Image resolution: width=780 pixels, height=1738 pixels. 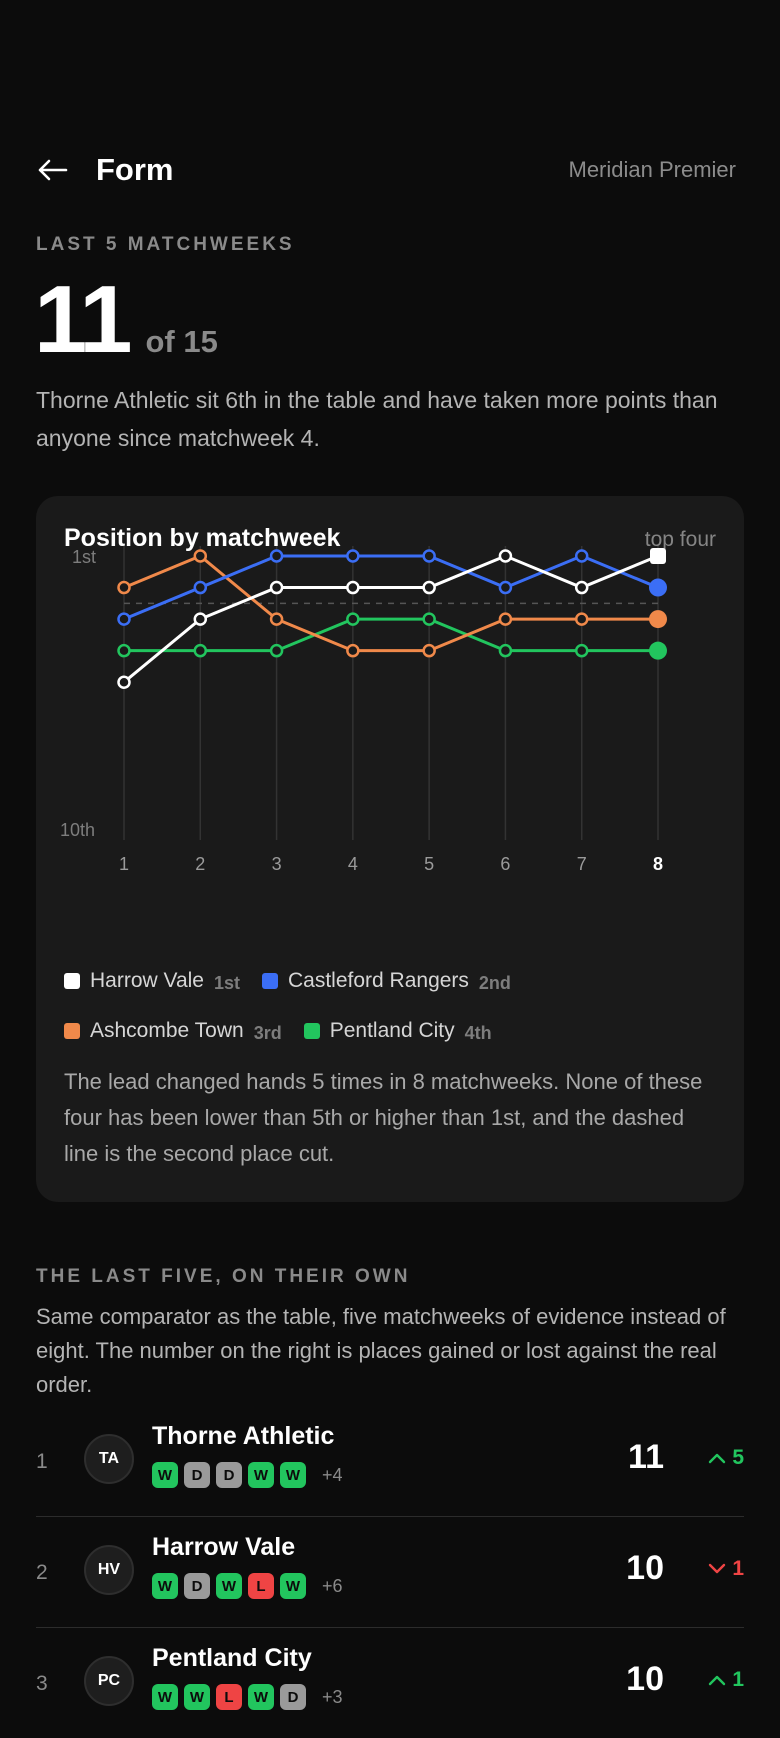 What do you see at coordinates (277, 864) in the screenshot?
I see `x-tick-label: 3` at bounding box center [277, 864].